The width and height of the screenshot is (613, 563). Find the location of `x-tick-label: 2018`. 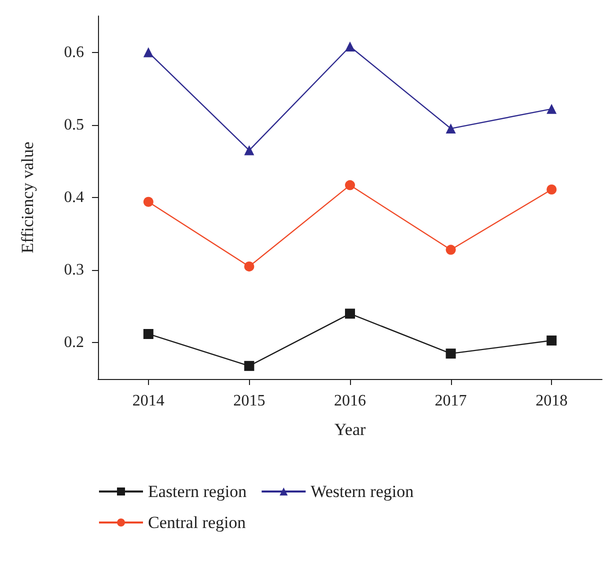

x-tick-label: 2018 is located at coordinates (552, 401).